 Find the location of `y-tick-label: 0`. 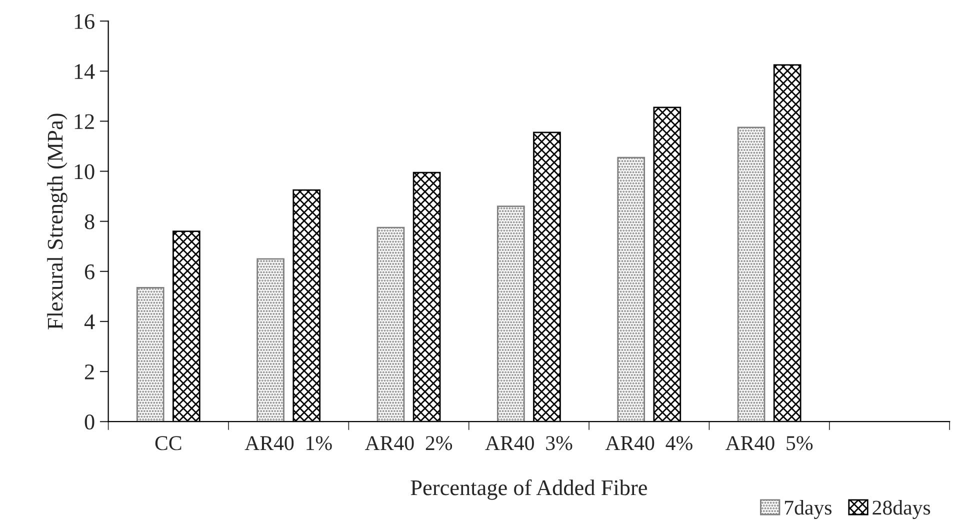

y-tick-label: 0 is located at coordinates (89, 422).